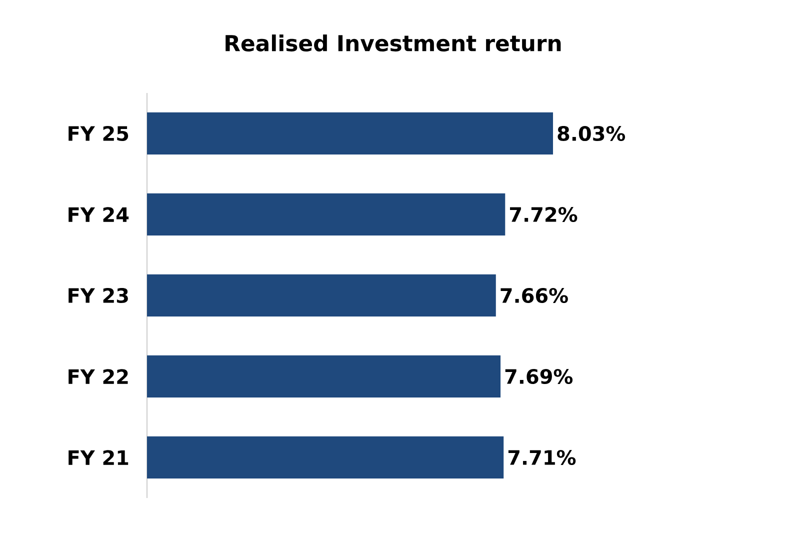  Describe the element at coordinates (98, 214) in the screenshot. I see `y-tick-label: FY 24` at that location.